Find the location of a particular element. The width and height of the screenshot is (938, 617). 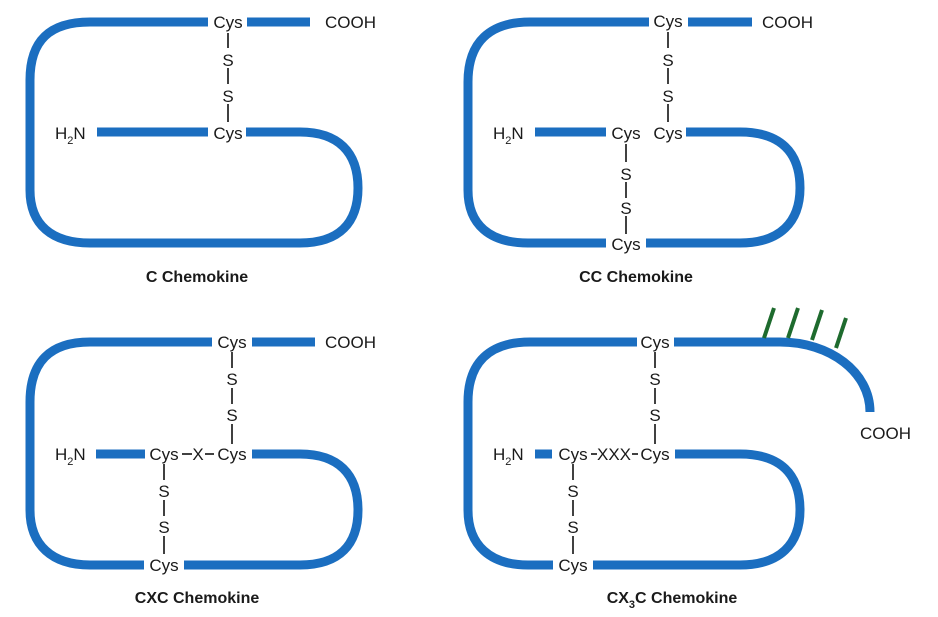

panel-caption: CXC Chemokine is located at coordinates (197, 598).